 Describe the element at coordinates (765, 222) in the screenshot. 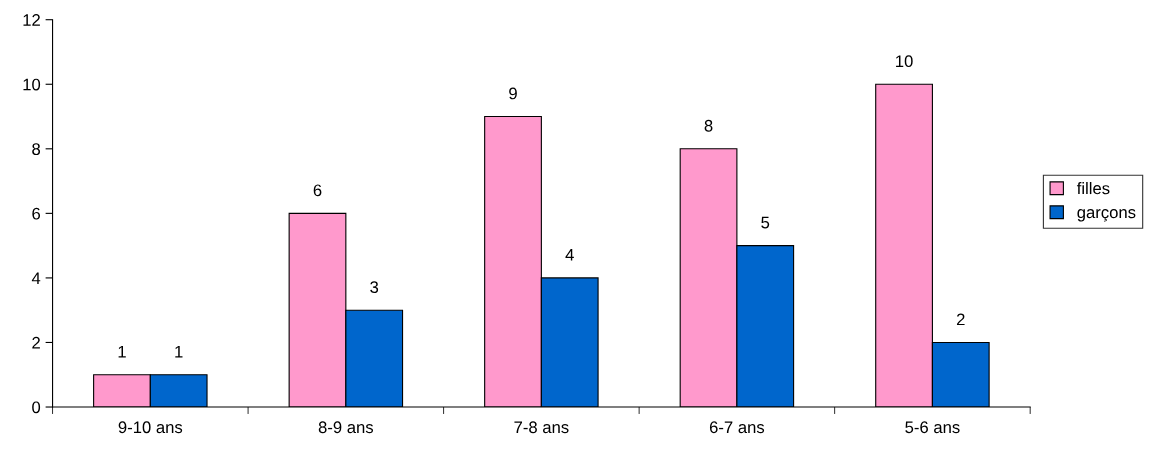

I see `data-label: 5` at that location.